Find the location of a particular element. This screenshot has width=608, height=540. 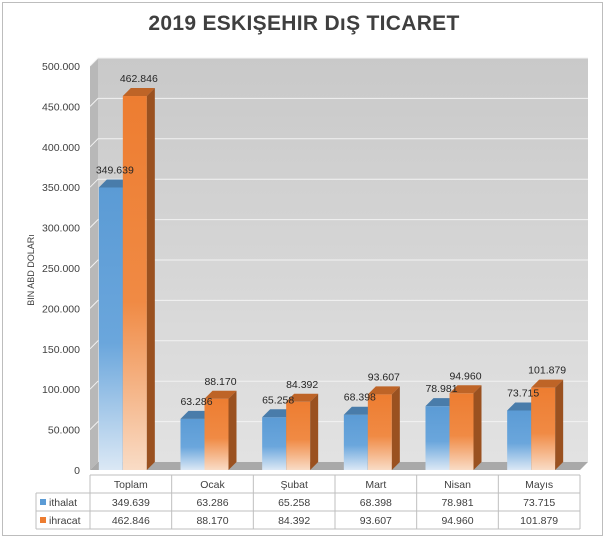

table-cell: 73.715 is located at coordinates (539, 503).